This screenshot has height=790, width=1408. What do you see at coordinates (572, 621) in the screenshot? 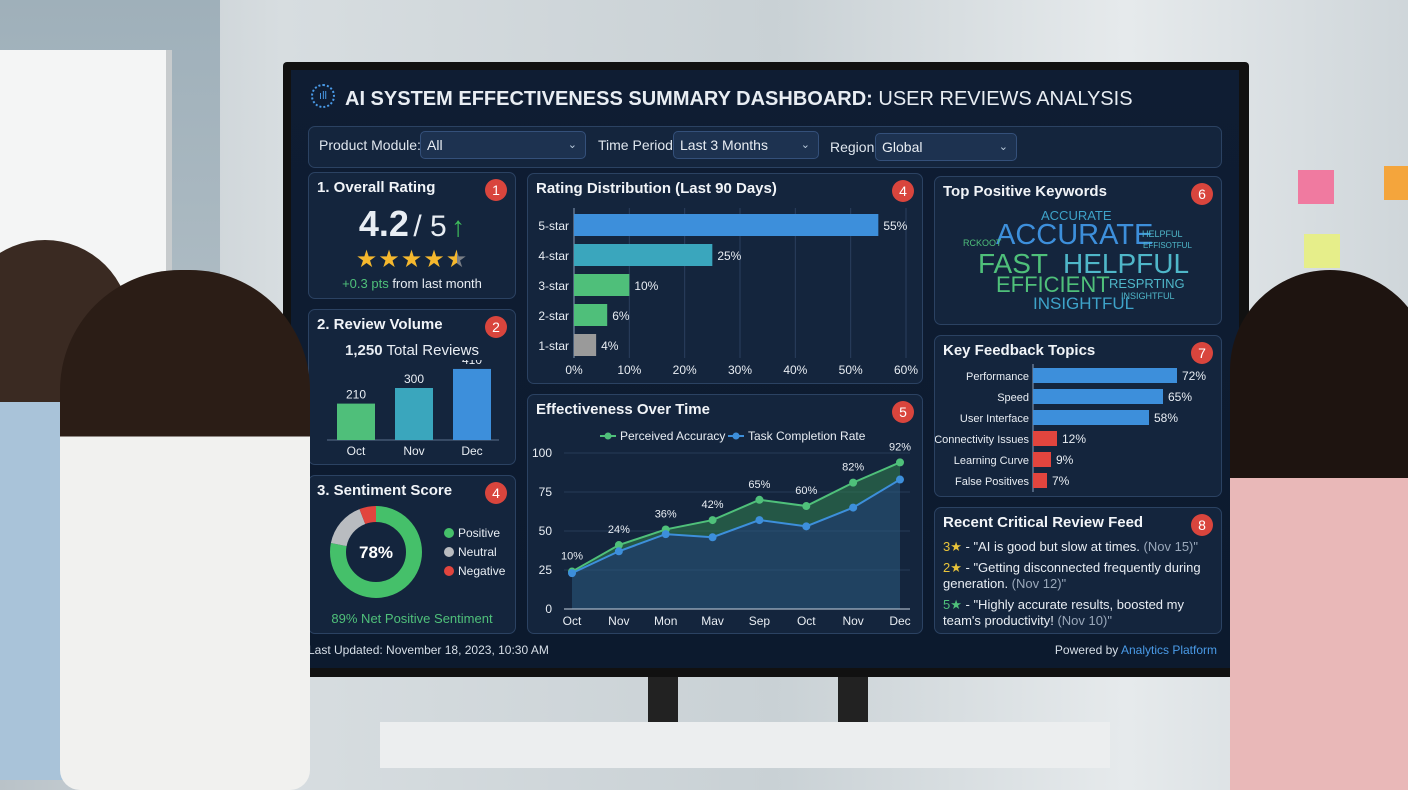
I see `x-tick-label: Oct` at bounding box center [572, 621].